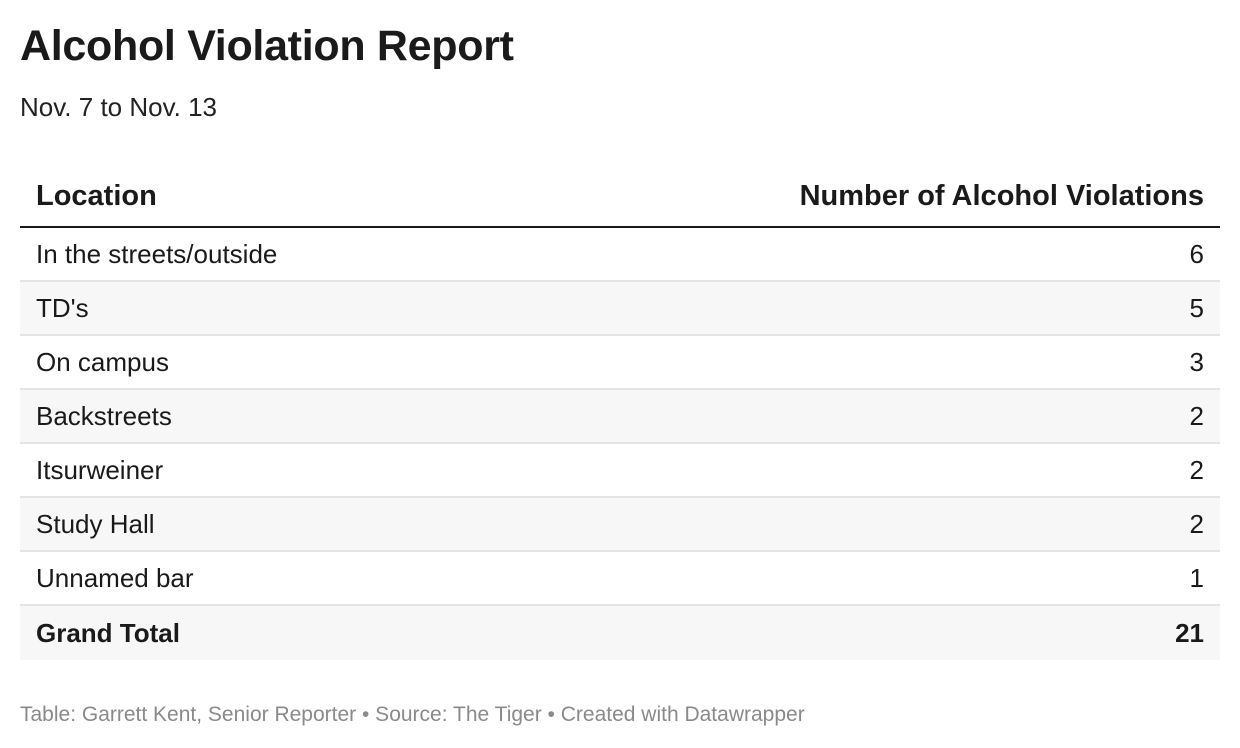  Describe the element at coordinates (108, 632) in the screenshot. I see `grand-total-label: Grand Total` at that location.